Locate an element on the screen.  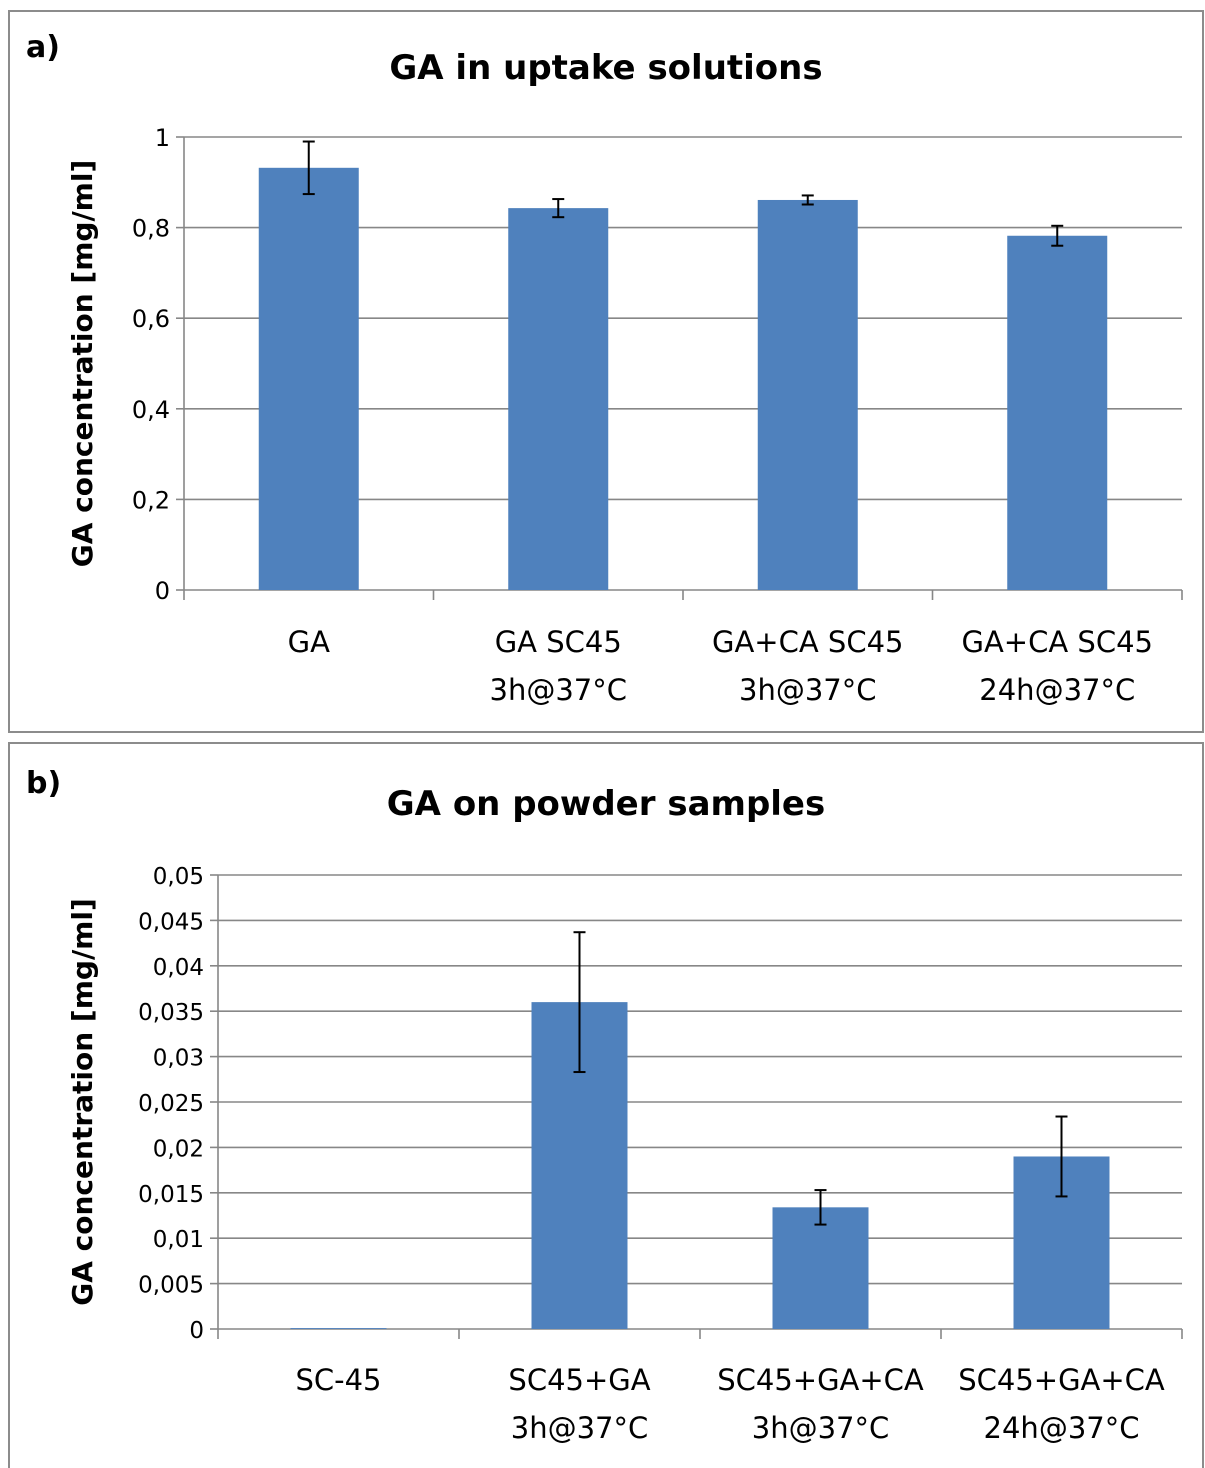
x-tick-label: GA SC45 is located at coordinates (558, 642).